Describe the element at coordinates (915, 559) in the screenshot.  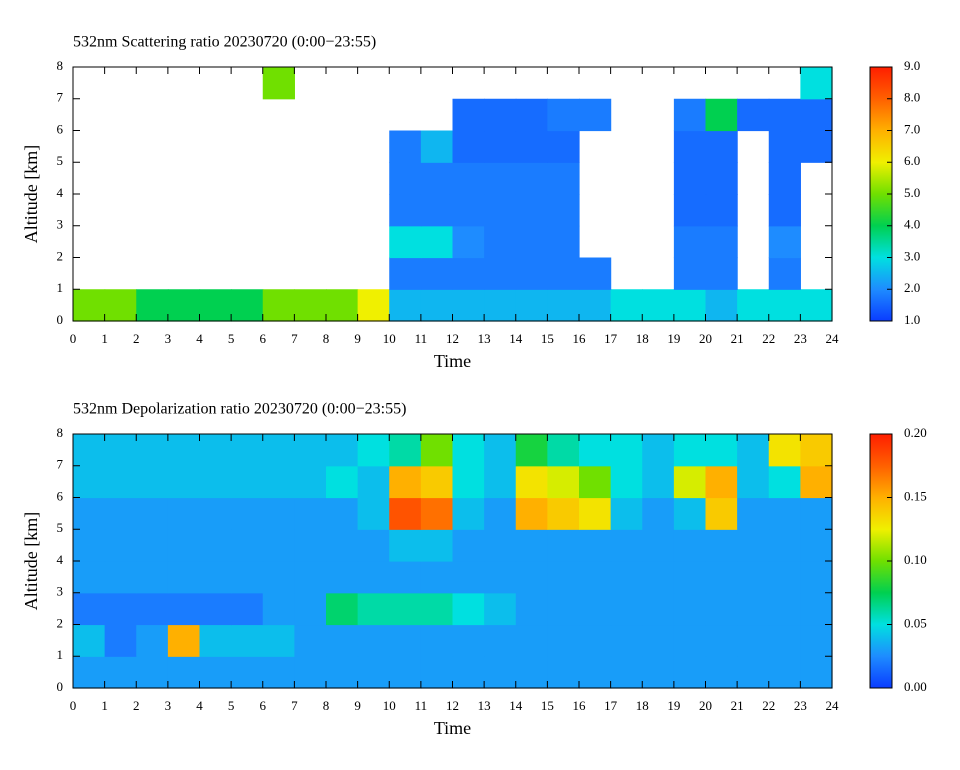
I see `colorbar-tick-label: 0.10` at that location.